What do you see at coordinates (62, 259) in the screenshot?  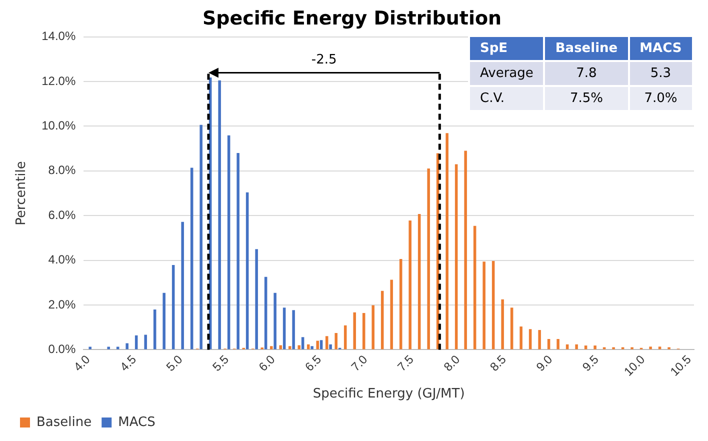 I see `y-tick-label: 4.0%` at bounding box center [62, 259].